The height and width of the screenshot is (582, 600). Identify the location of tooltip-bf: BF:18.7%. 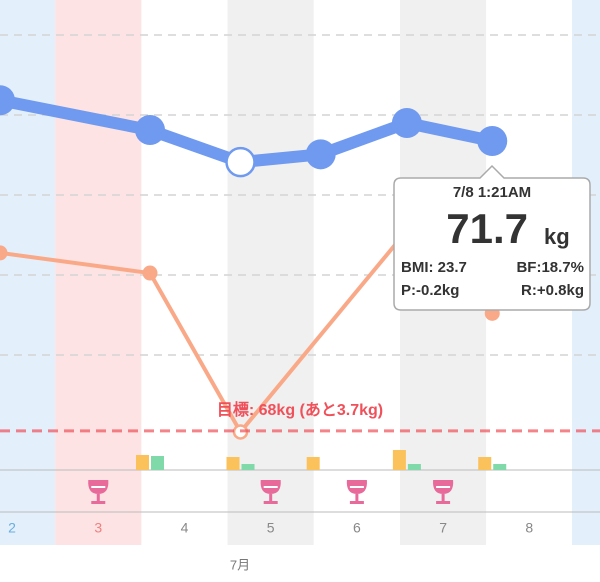
(550, 267).